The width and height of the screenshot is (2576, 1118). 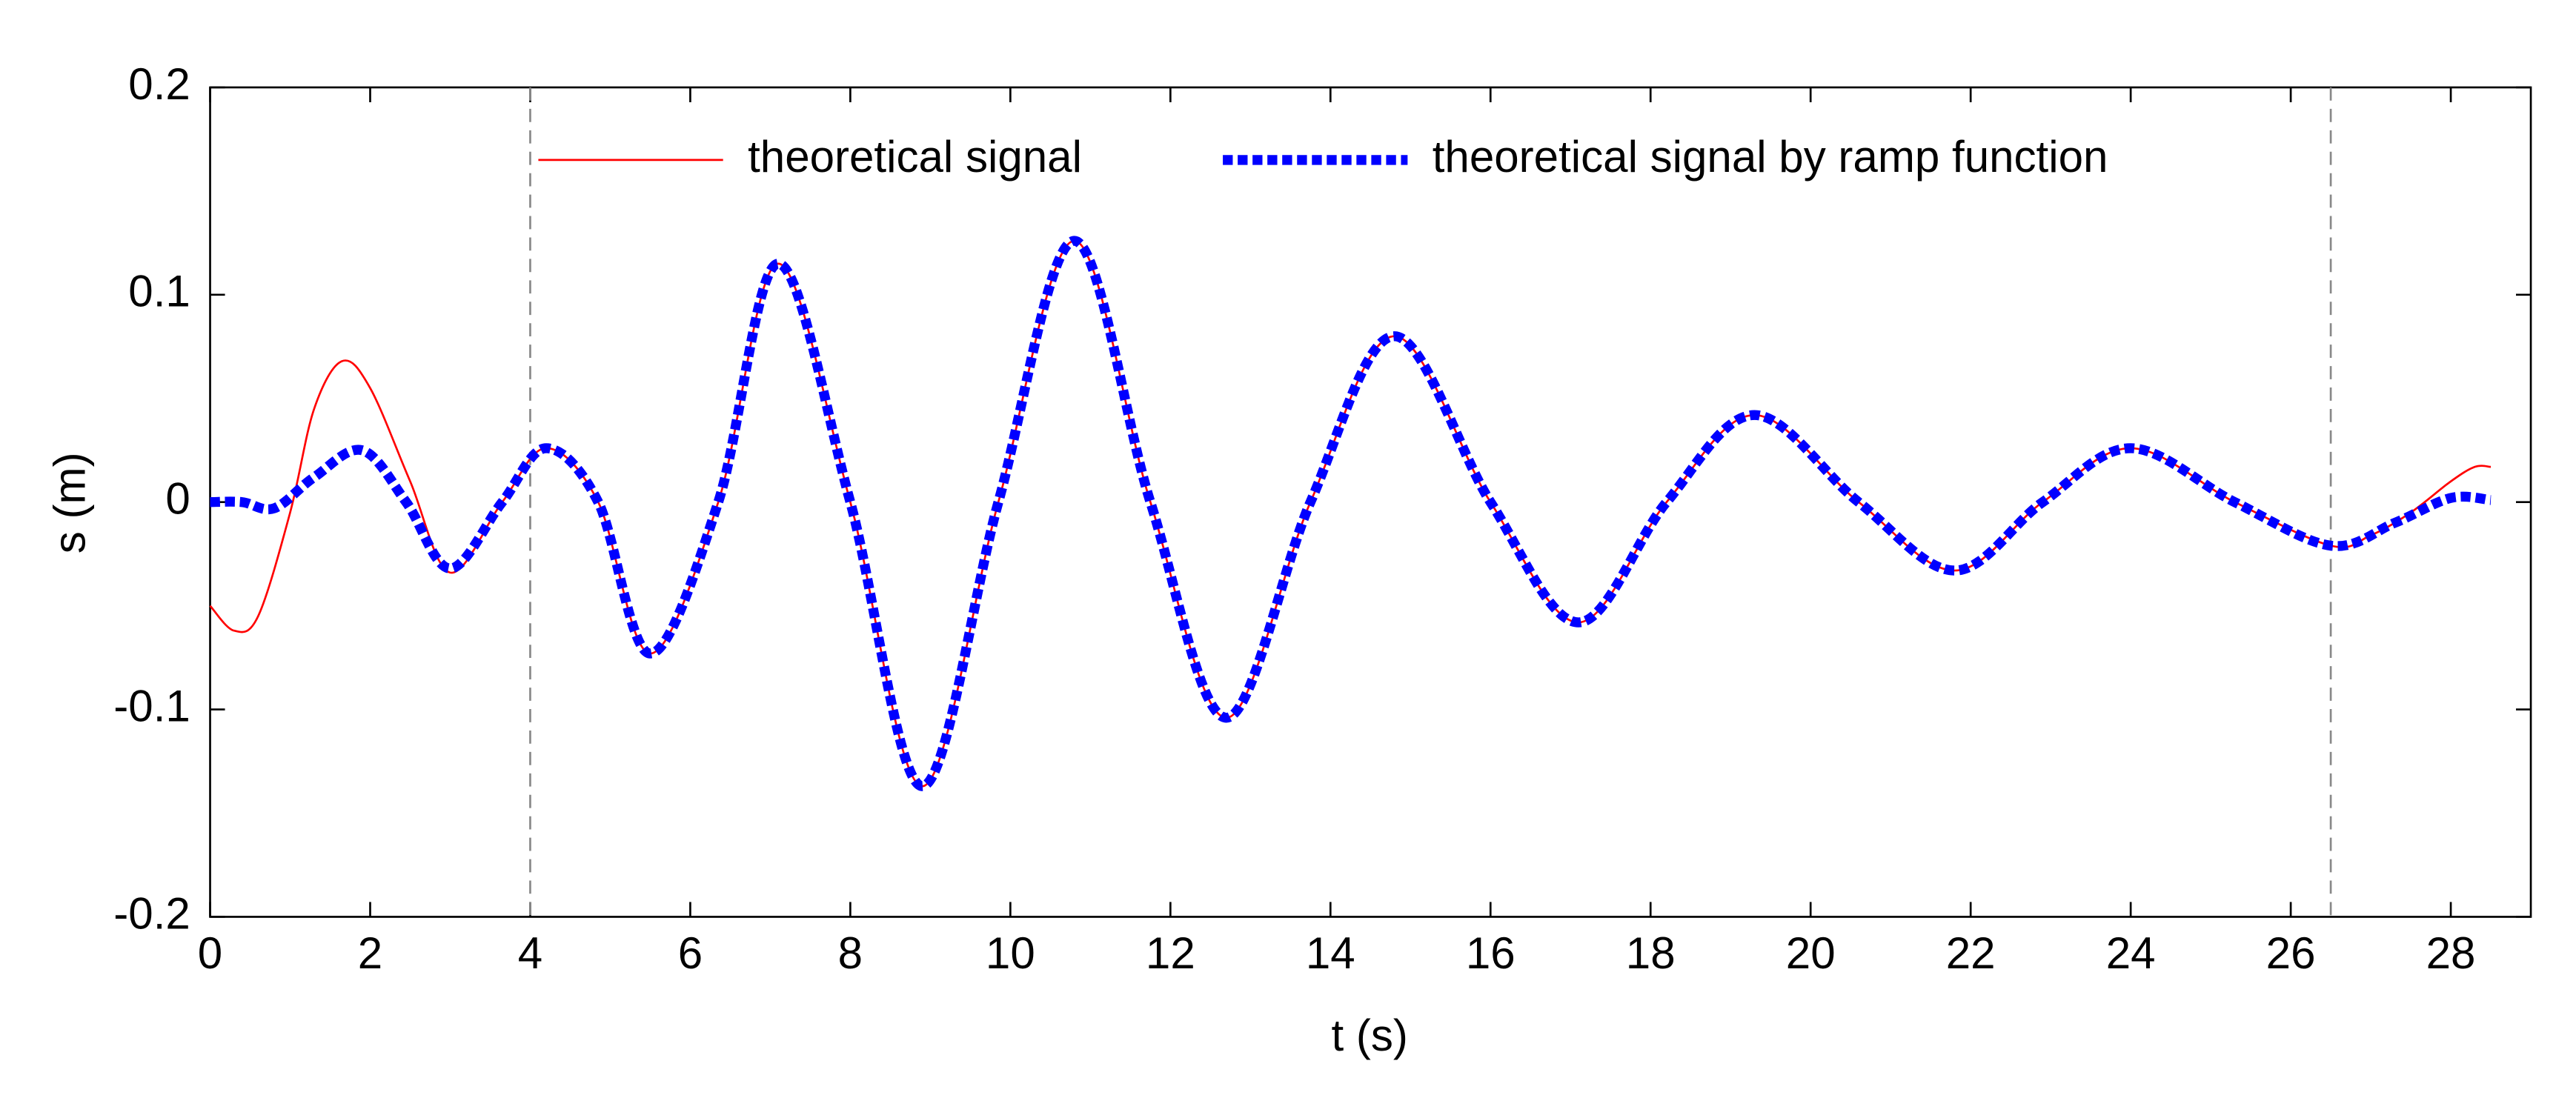 I want to click on x-tick-label: 10, so click(x=1010, y=953).